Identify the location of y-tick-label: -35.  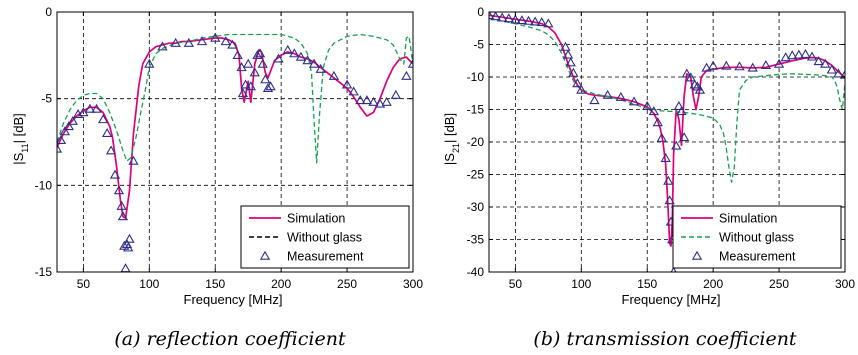
(476, 240).